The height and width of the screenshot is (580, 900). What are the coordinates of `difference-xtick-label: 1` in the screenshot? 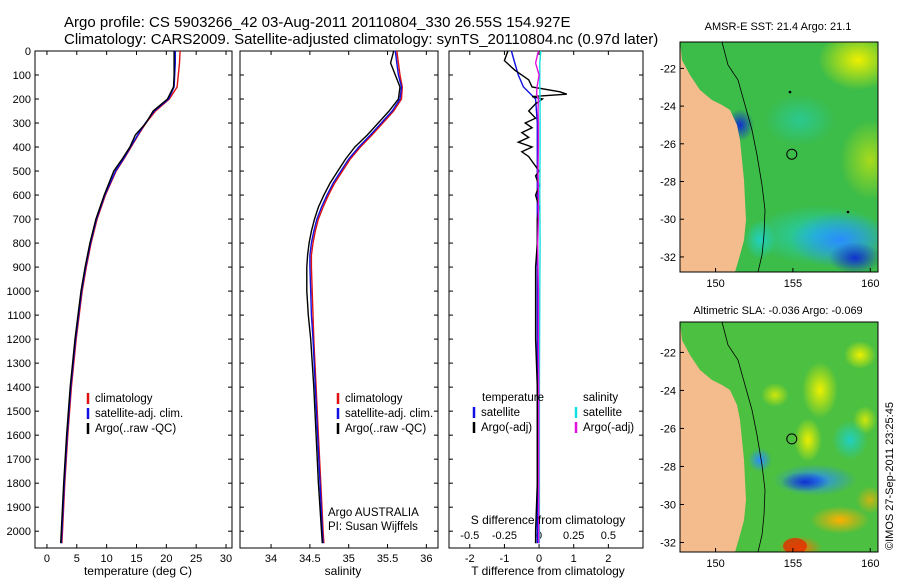 It's located at (574, 559).